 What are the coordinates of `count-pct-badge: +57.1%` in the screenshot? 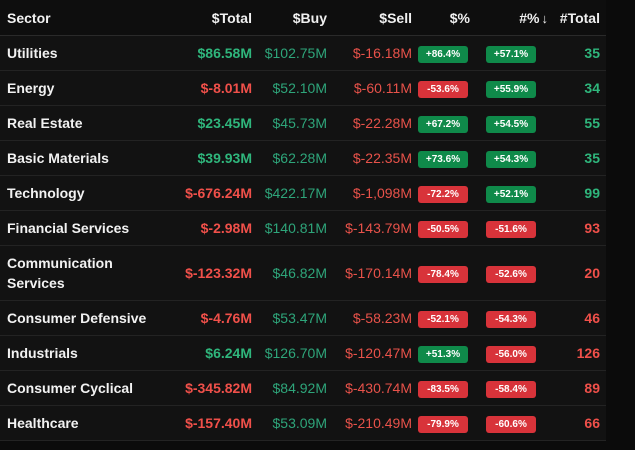 It's located at (511, 54).